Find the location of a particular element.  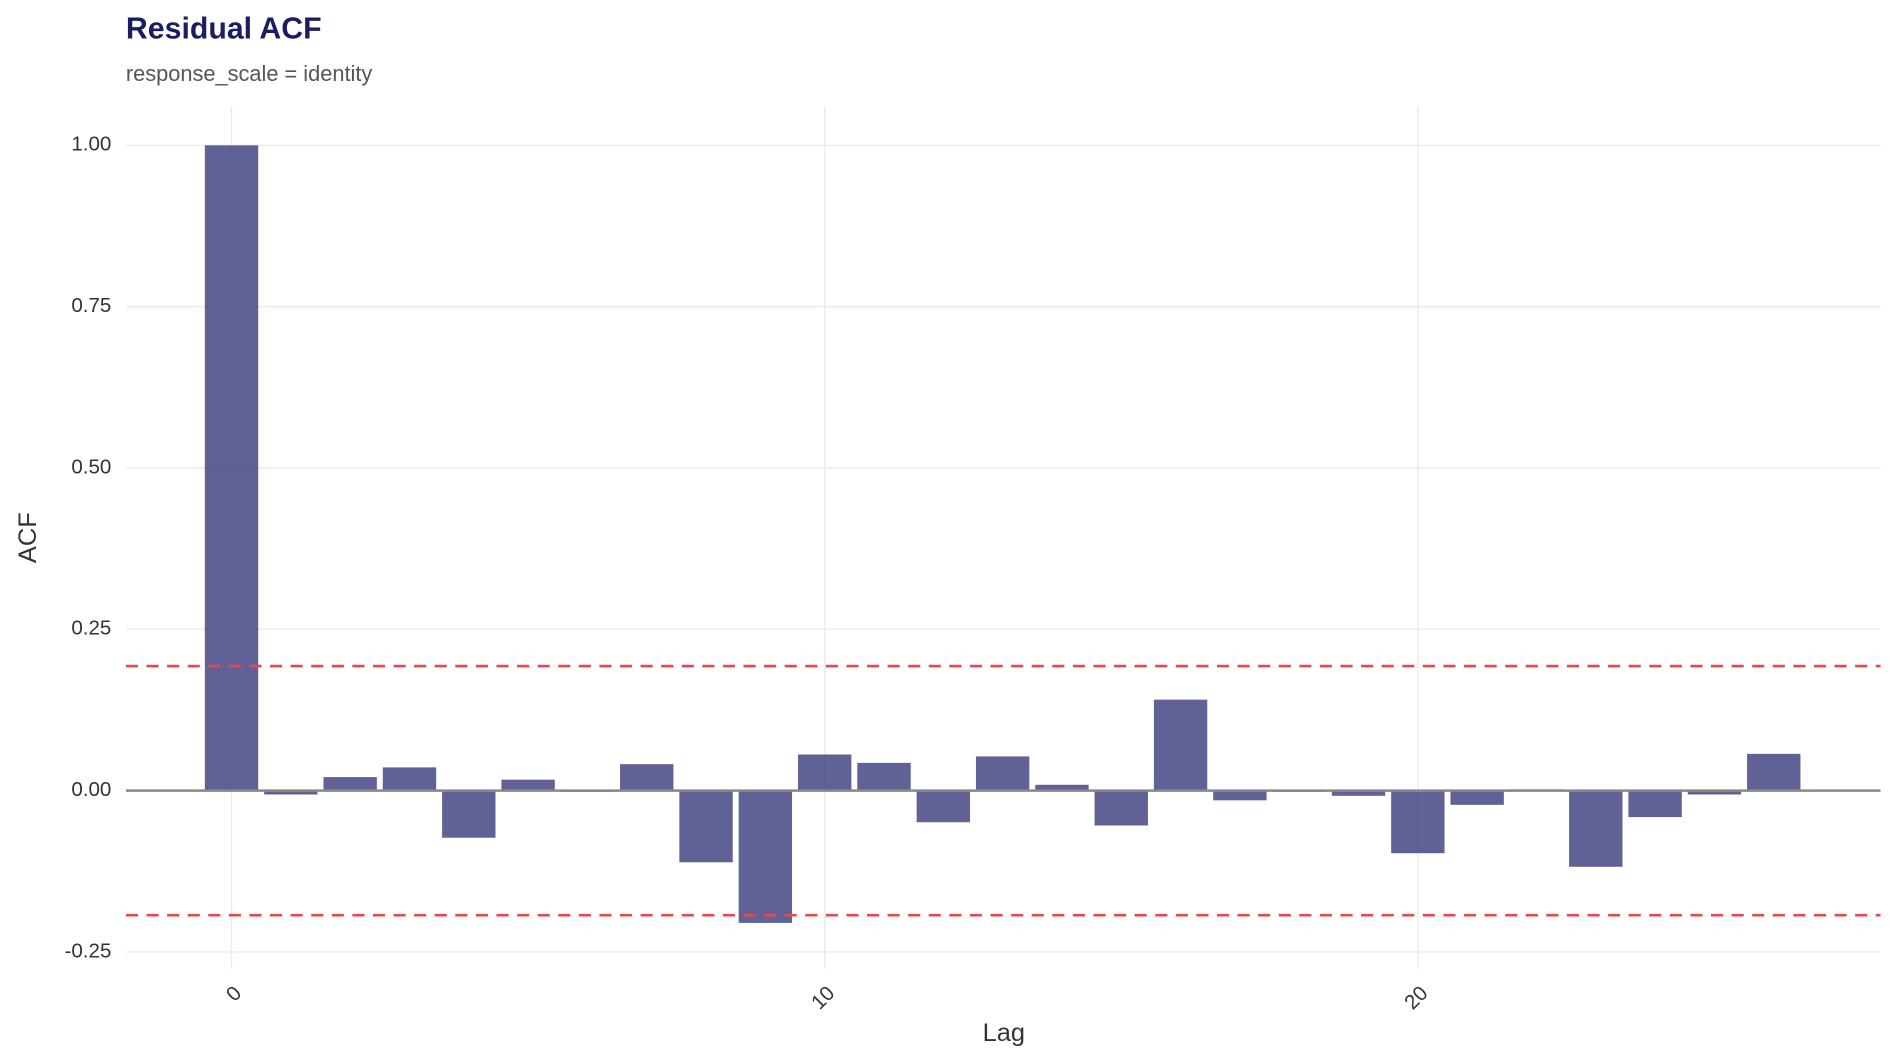

chart-title: Residual ACF is located at coordinates (224, 28).